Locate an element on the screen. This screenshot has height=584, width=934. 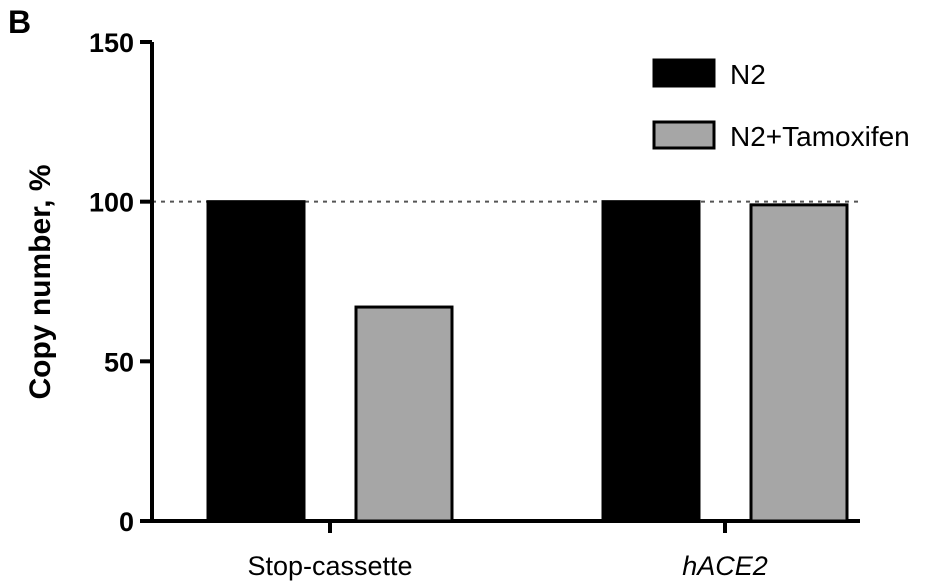
panel-label: B is located at coordinates (20, 22).